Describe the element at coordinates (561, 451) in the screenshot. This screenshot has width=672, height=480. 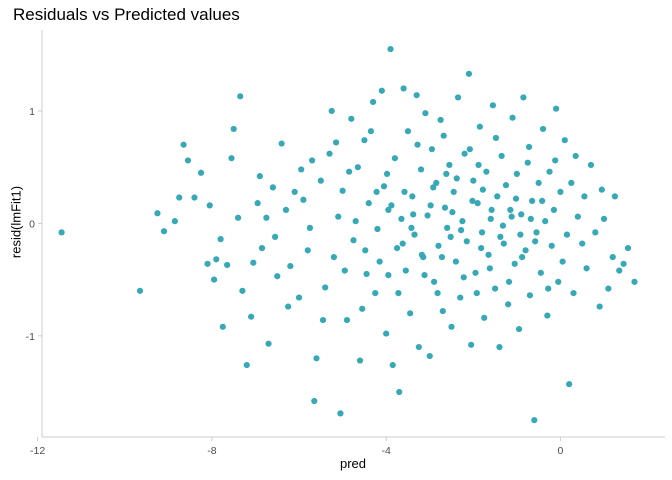
I see `x-tick-label: 0` at that location.